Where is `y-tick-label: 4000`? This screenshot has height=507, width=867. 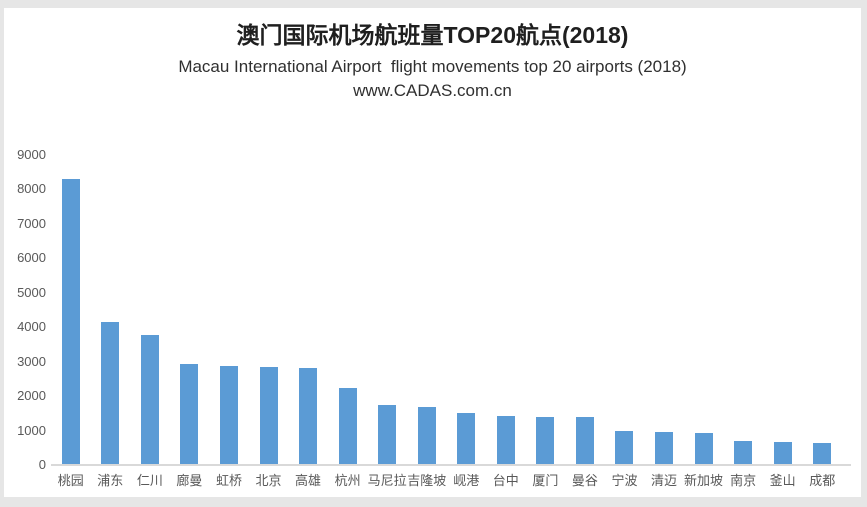 y-tick-label: 4000 is located at coordinates (31, 327).